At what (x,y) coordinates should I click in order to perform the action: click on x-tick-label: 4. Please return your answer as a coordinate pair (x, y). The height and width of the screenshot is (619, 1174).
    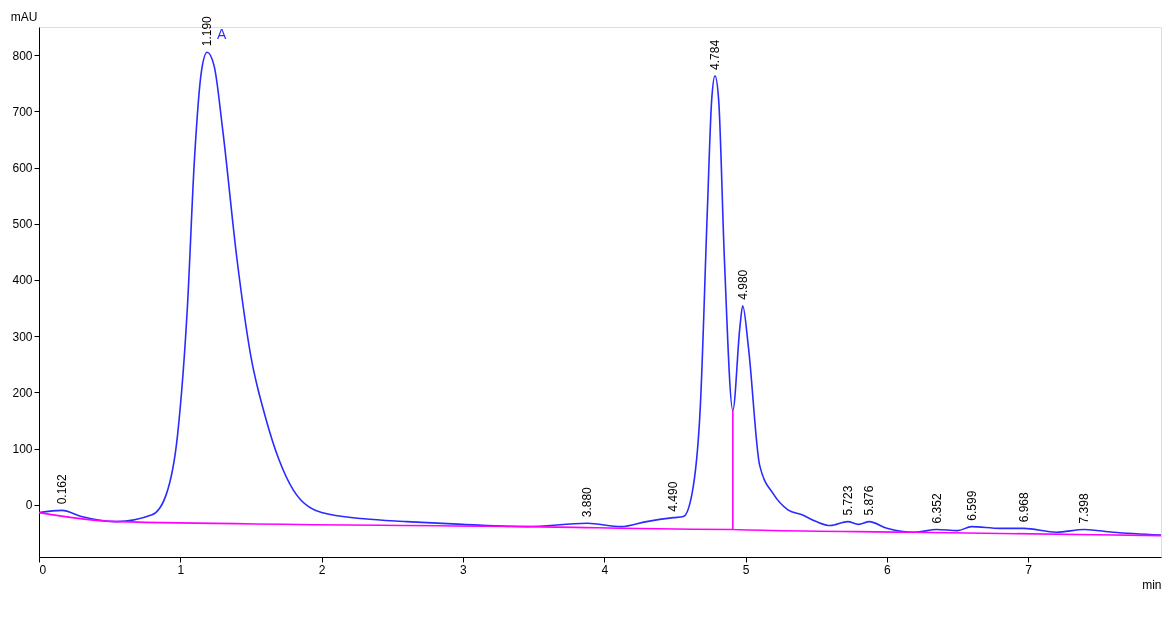
    Looking at the image, I should click on (605, 569).